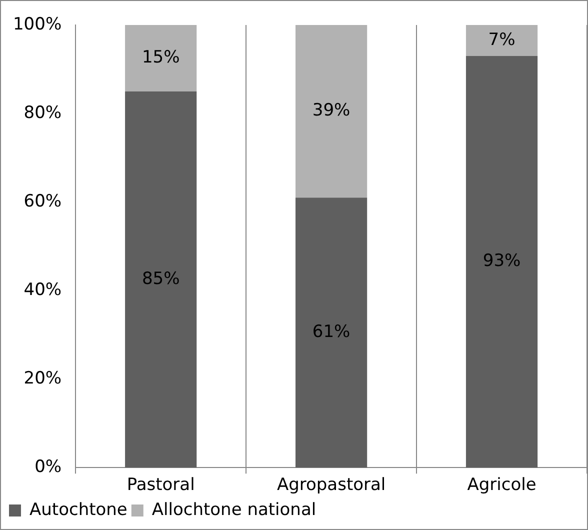 The height and width of the screenshot is (530, 588). I want to click on data-label: 15%, so click(161, 58).